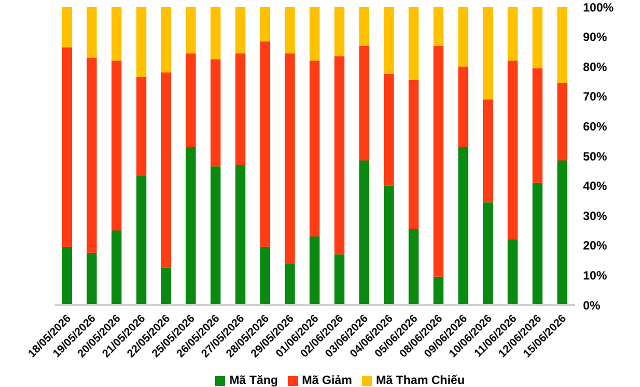 This screenshot has width=640, height=387. What do you see at coordinates (598, 7) in the screenshot?
I see `y-tick-label: 100%` at bounding box center [598, 7].